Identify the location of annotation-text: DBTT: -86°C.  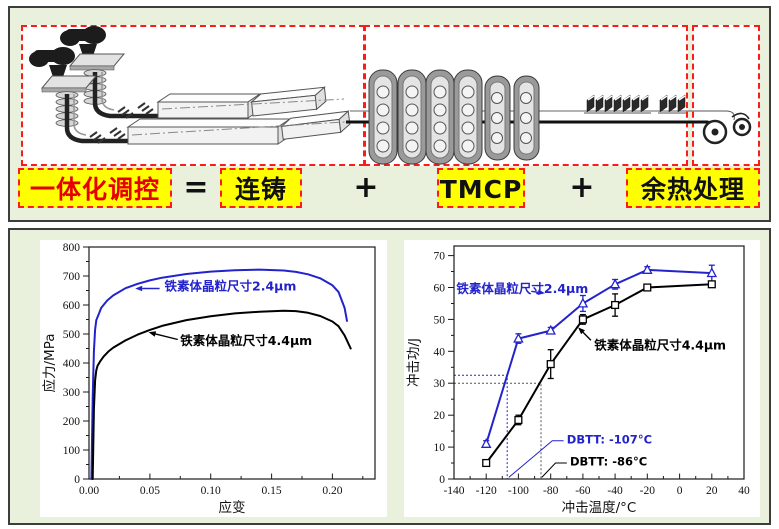
(608, 462).